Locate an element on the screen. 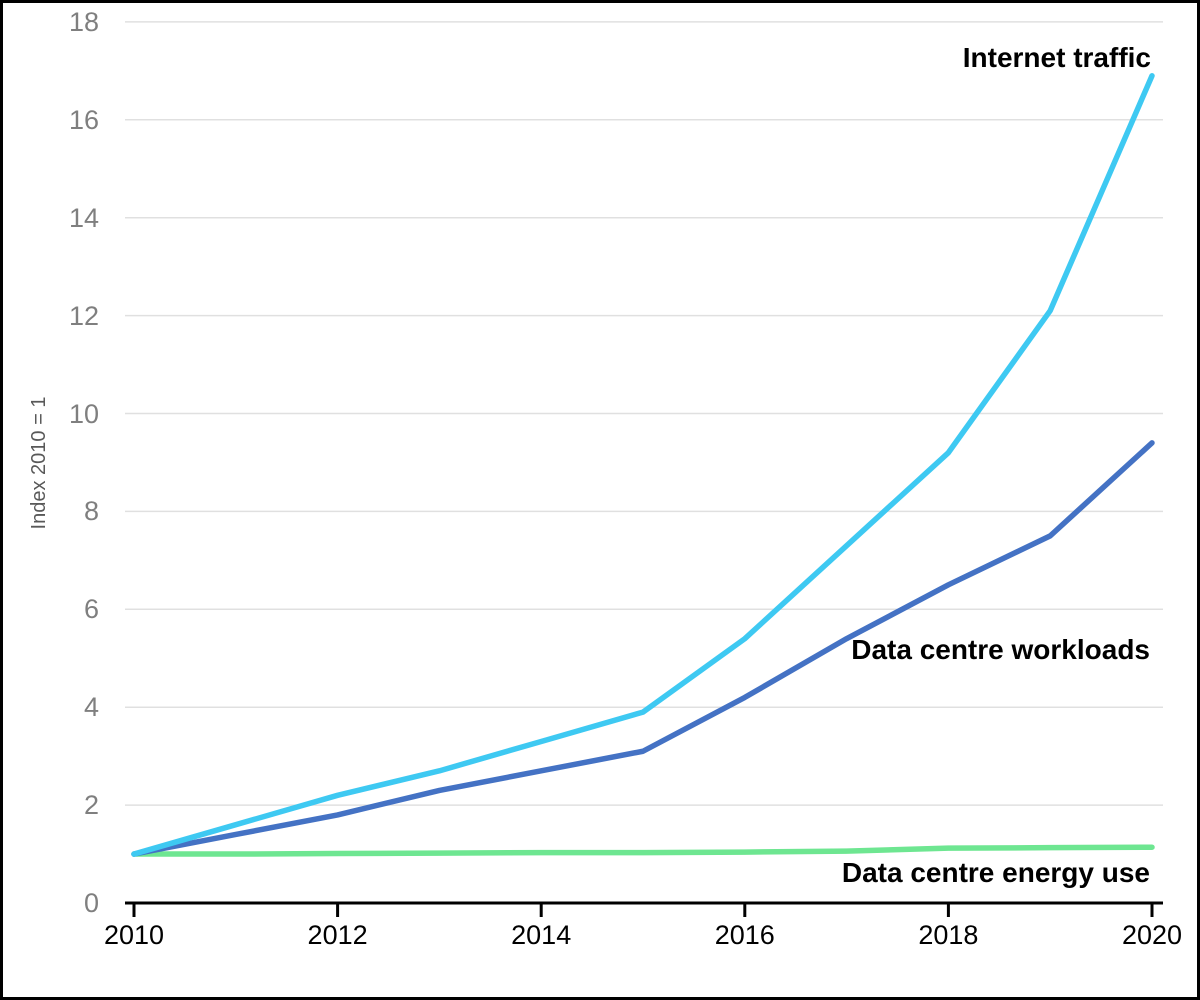 The width and height of the screenshot is (1200, 1000). y-tick-label: 10 is located at coordinates (83, 413).